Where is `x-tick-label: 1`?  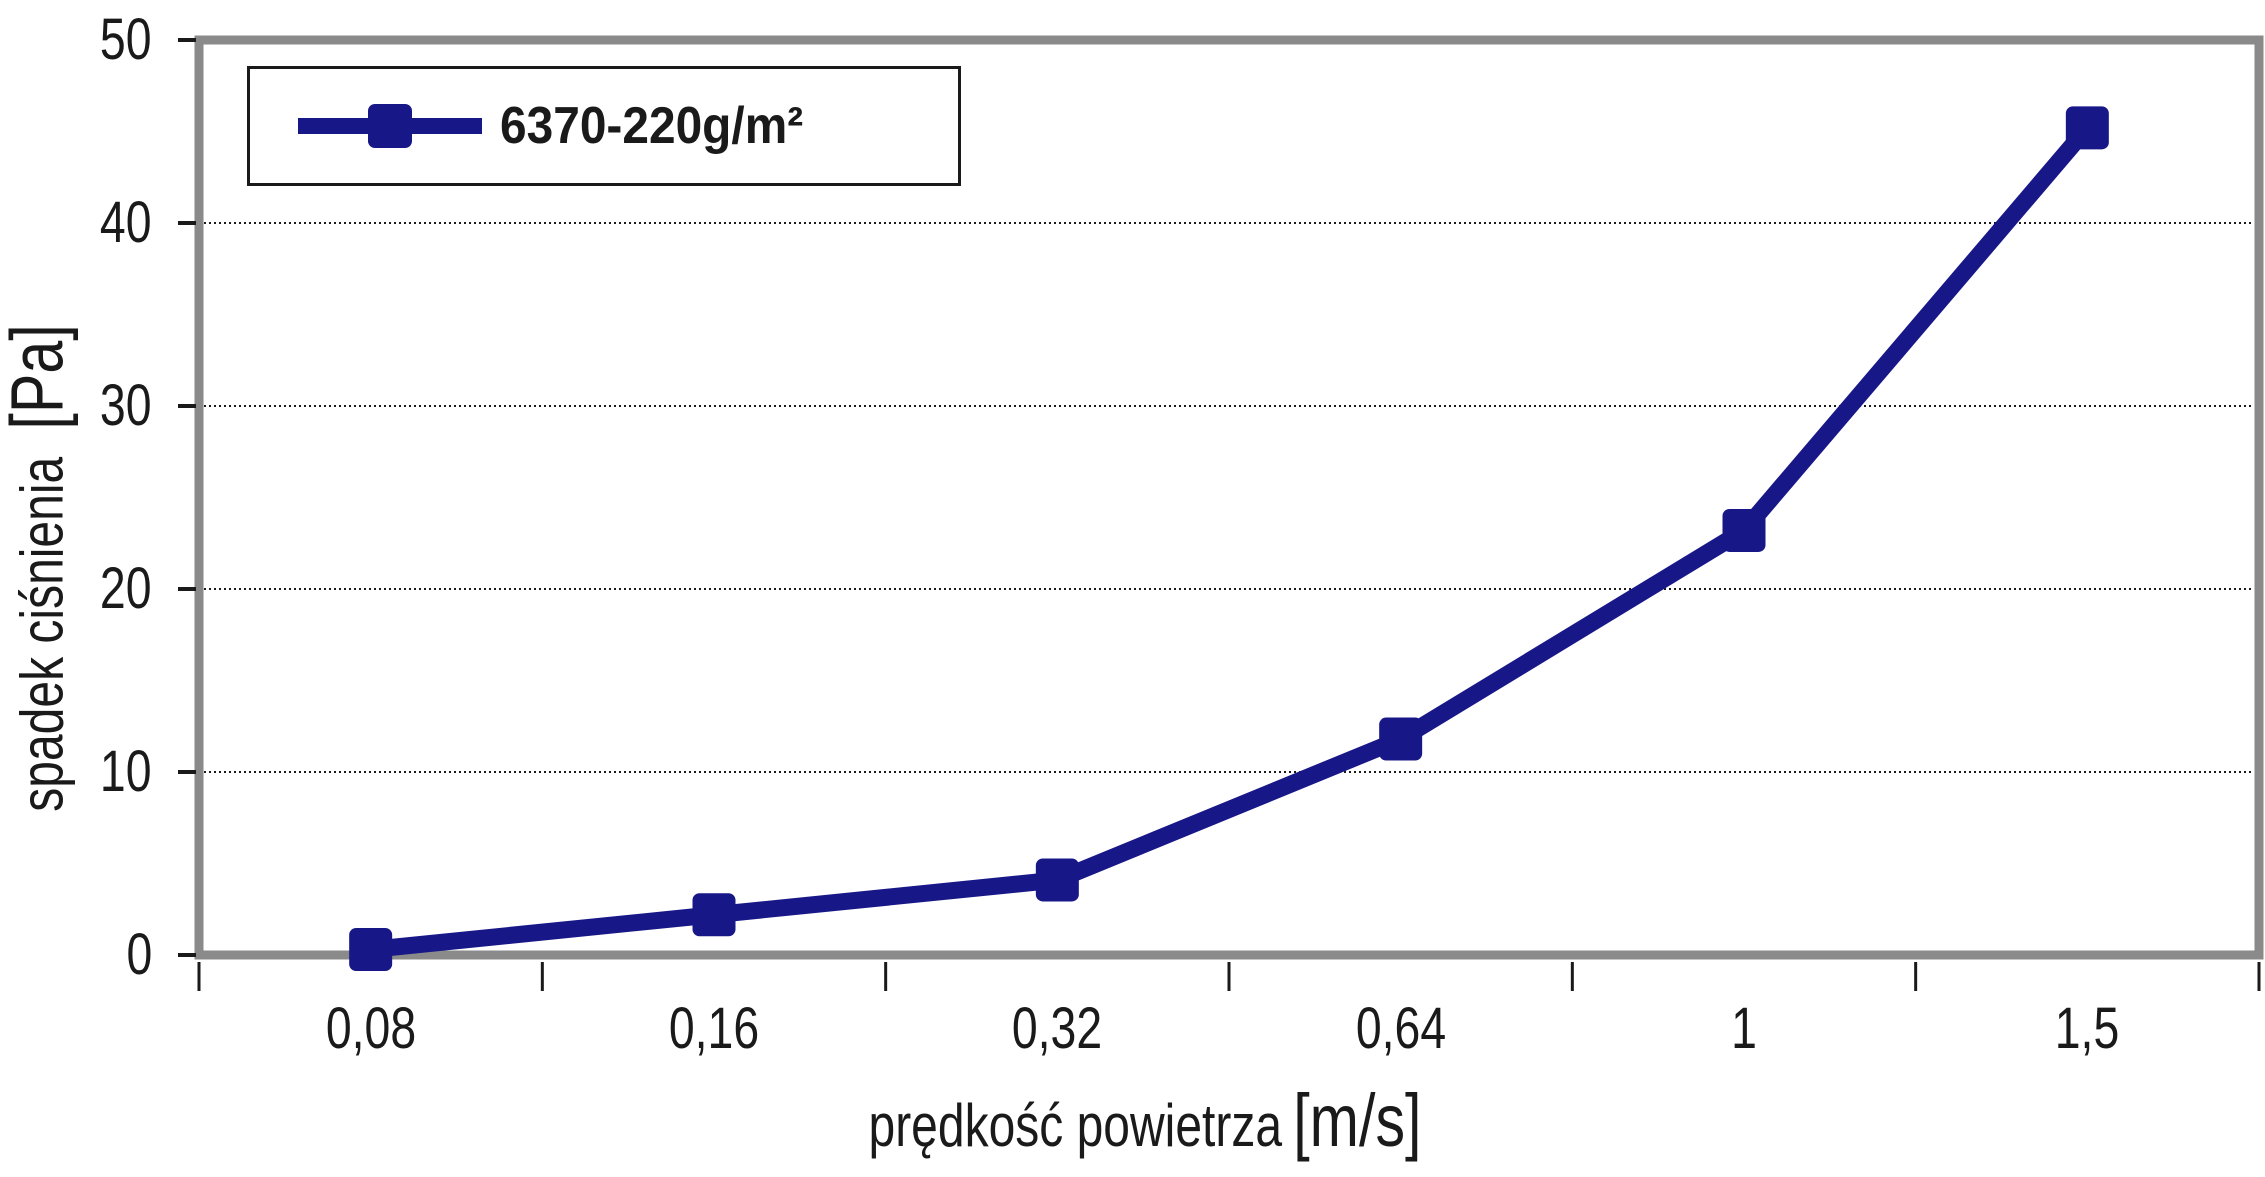 x-tick-label: 1 is located at coordinates (1744, 1028).